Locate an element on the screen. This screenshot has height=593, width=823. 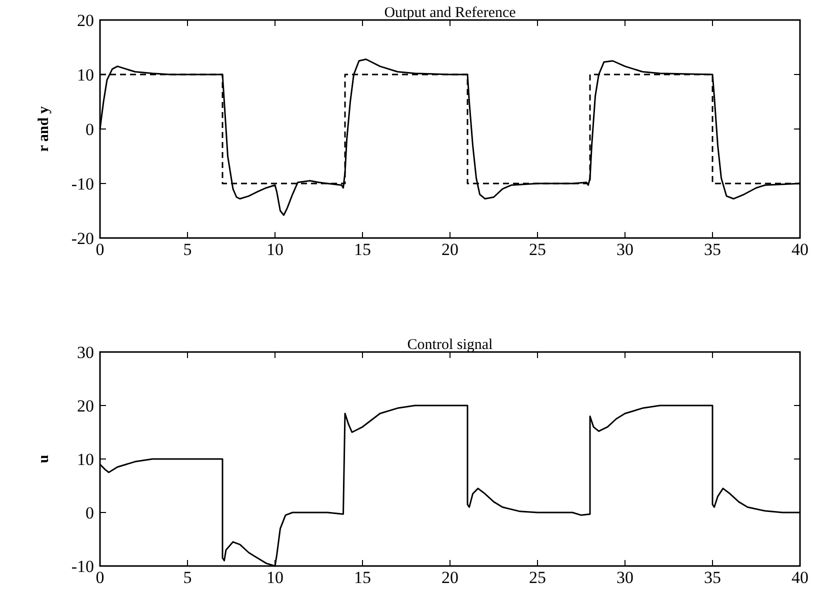
y-tick-label: 30 is located at coordinates (85, 352).